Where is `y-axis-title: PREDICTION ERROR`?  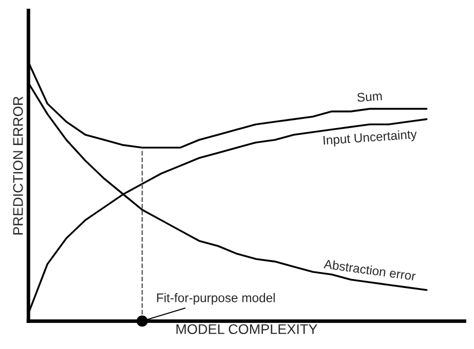
y-axis-title: PREDICTION ERROR is located at coordinates (18, 165).